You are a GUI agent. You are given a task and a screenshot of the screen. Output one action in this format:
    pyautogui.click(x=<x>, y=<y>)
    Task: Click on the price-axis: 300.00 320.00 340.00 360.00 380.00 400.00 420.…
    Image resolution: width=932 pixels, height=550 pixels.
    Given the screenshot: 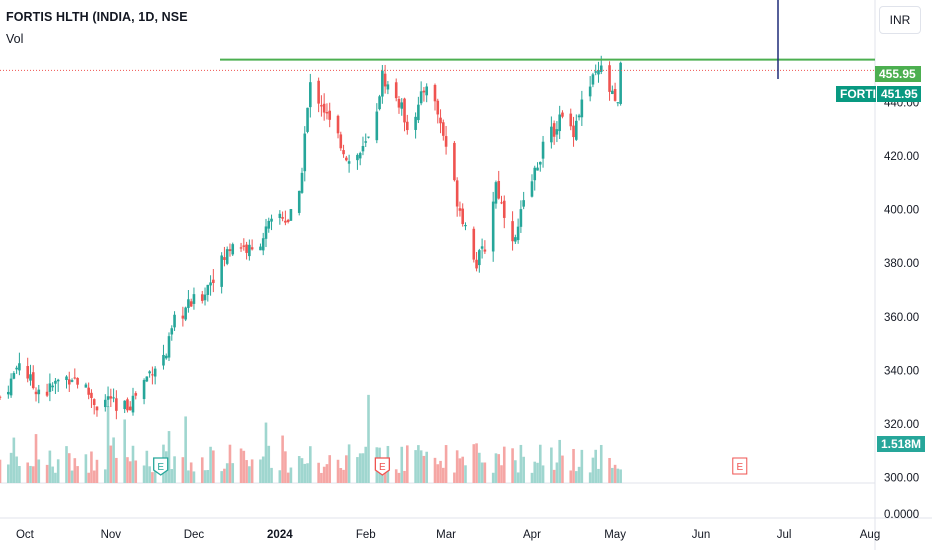 What is the action you would take?
    pyautogui.click(x=901, y=309)
    